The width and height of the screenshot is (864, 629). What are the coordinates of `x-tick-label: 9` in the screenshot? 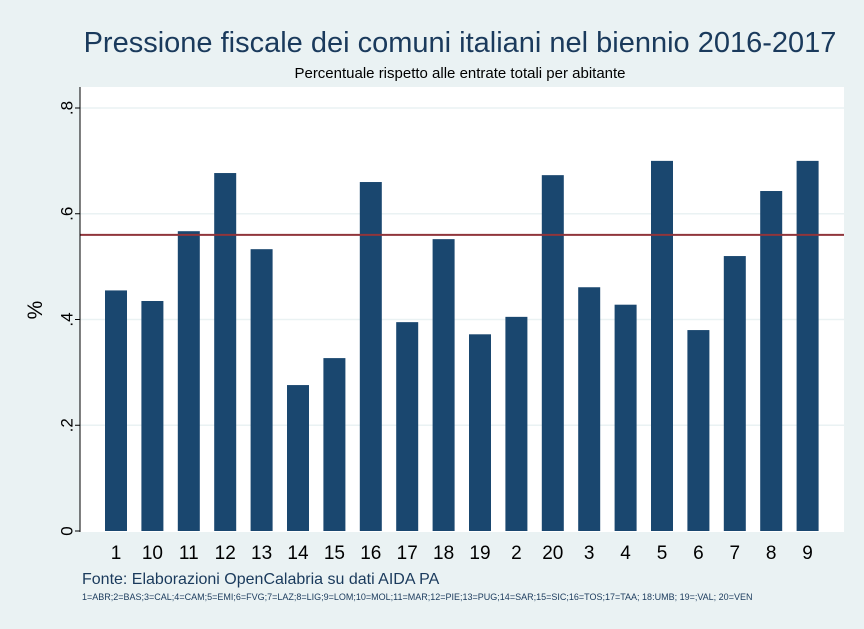 It's located at (807, 553).